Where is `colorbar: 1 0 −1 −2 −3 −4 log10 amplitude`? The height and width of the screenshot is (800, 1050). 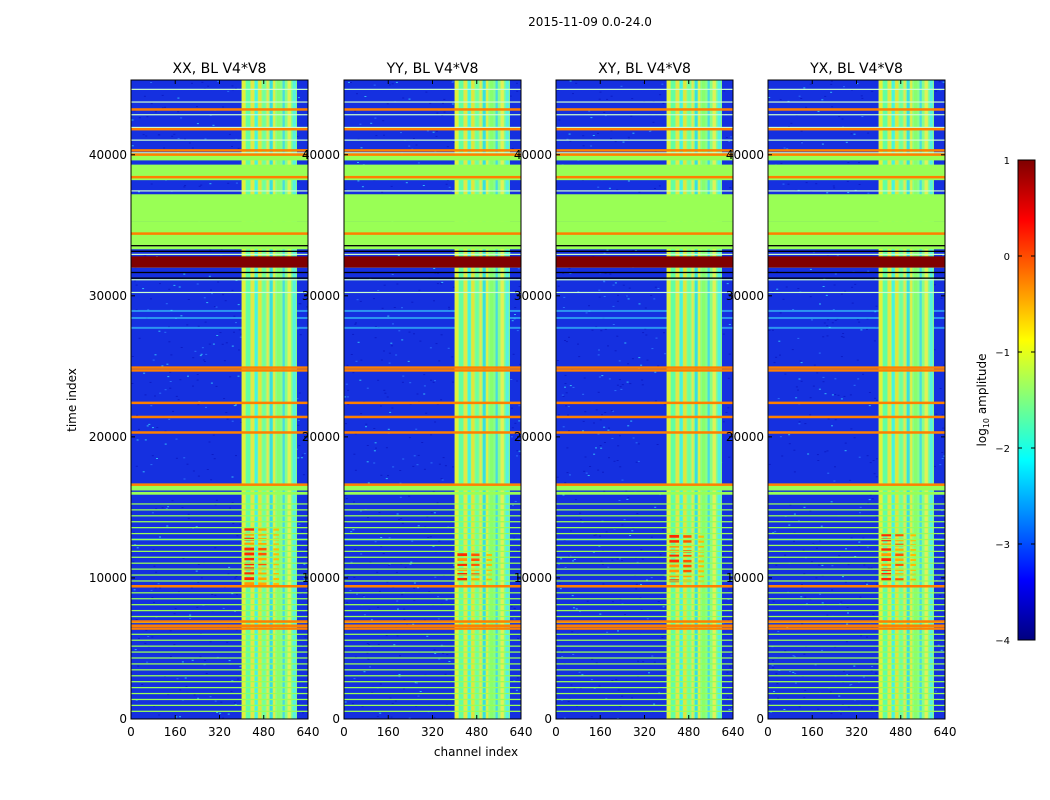 colorbar: 1 0 −1 −2 −3 −4 log10 amplitude is located at coordinates (1005, 401).